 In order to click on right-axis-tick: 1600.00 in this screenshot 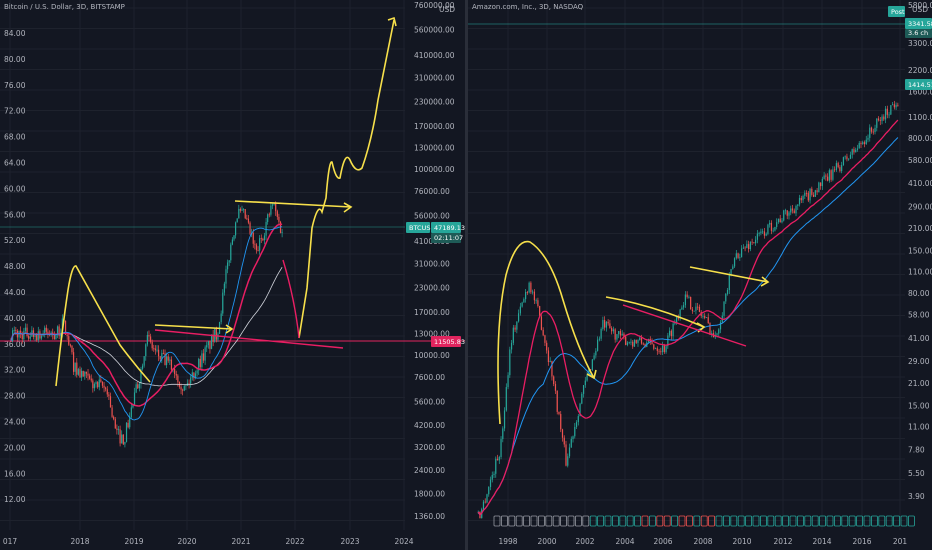, I will do `click(920, 92)`.